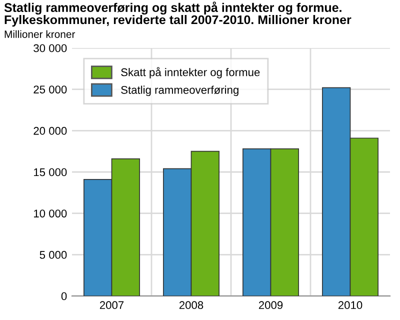  Describe the element at coordinates (50, 214) in the screenshot. I see `y-tick-label: 10 000` at that location.